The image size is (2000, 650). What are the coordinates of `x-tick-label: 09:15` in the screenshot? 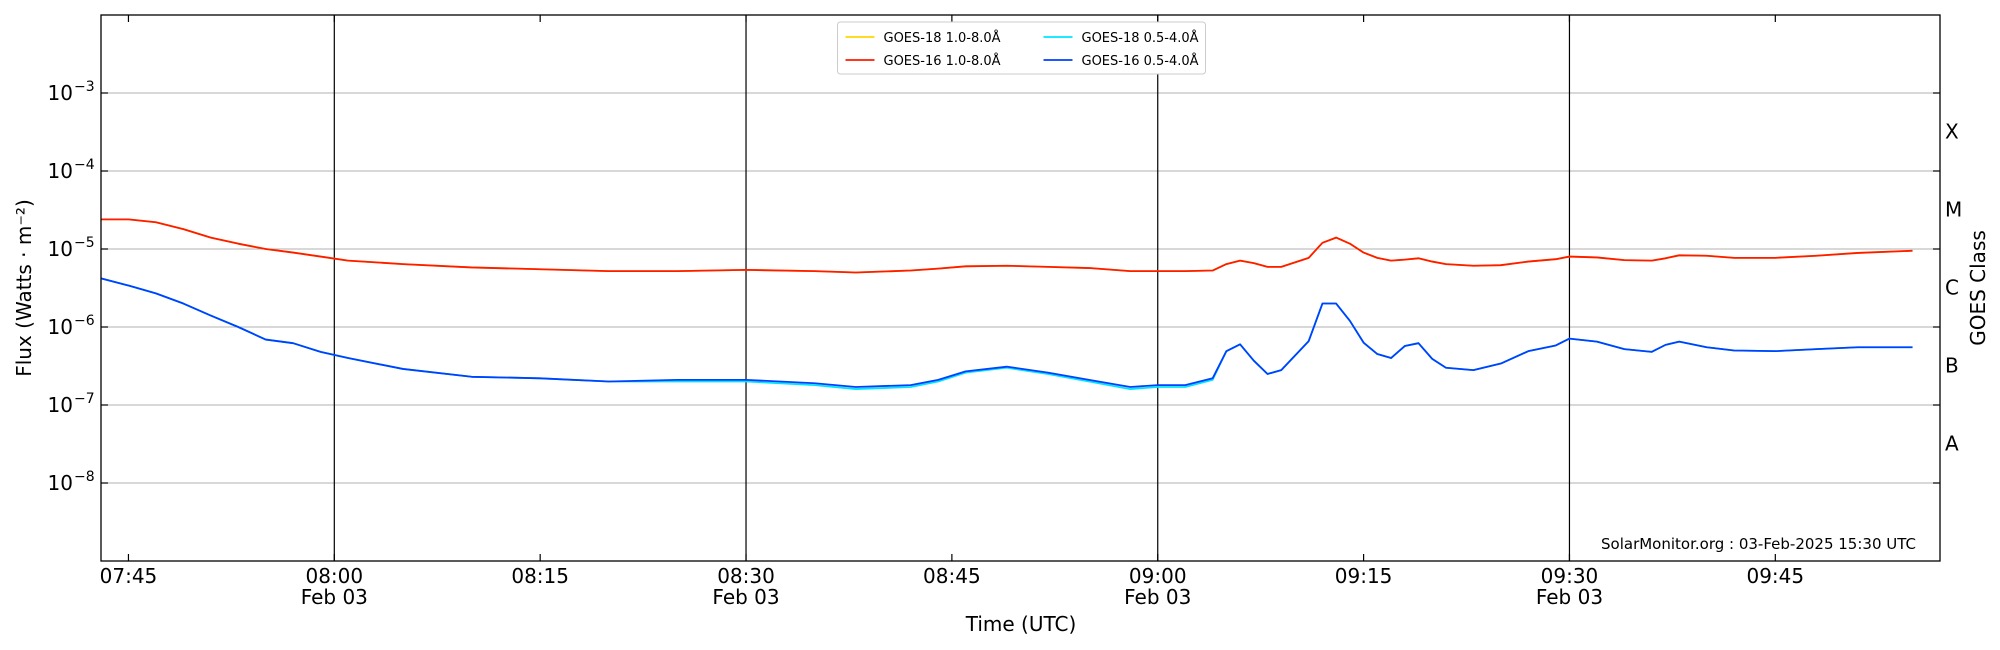 It's located at (1364, 576).